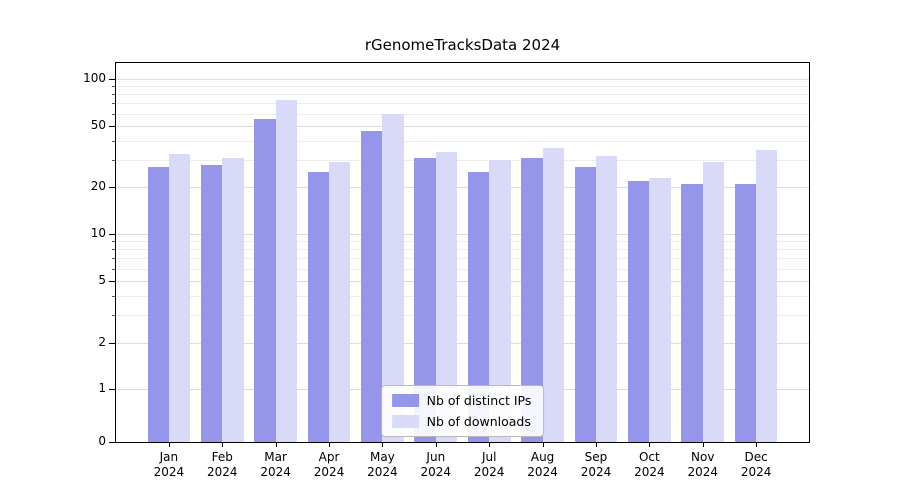 Image resolution: width=900 pixels, height=500 pixels. Describe the element at coordinates (179, 297) in the screenshot. I see `bar-jan-series1` at that location.